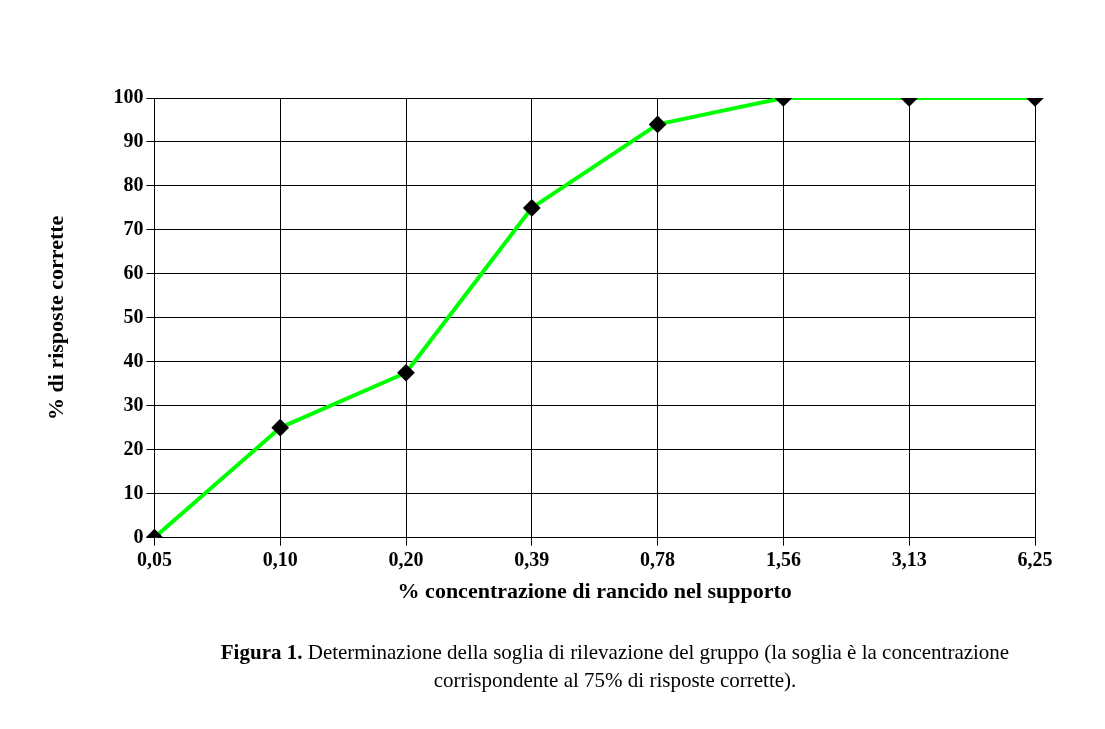 The image size is (1105, 729). Describe the element at coordinates (594, 591) in the screenshot. I see `x-axis-title: % concentrazione di rancido nel supporto` at that location.